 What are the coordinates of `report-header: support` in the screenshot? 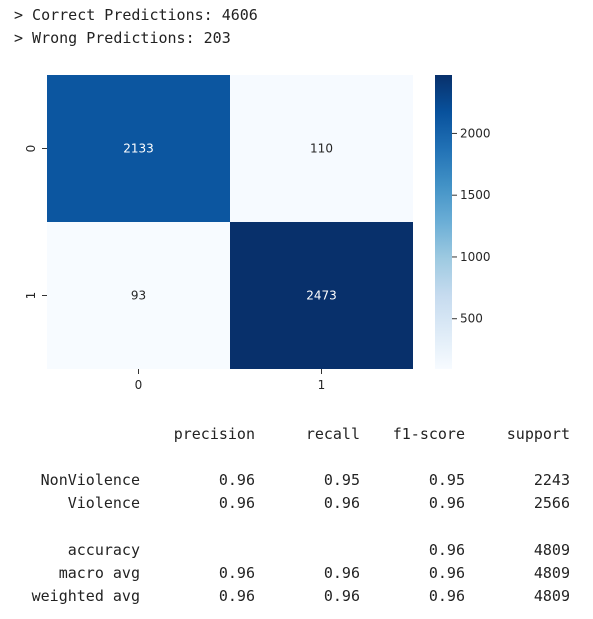 It's located at (538, 434).